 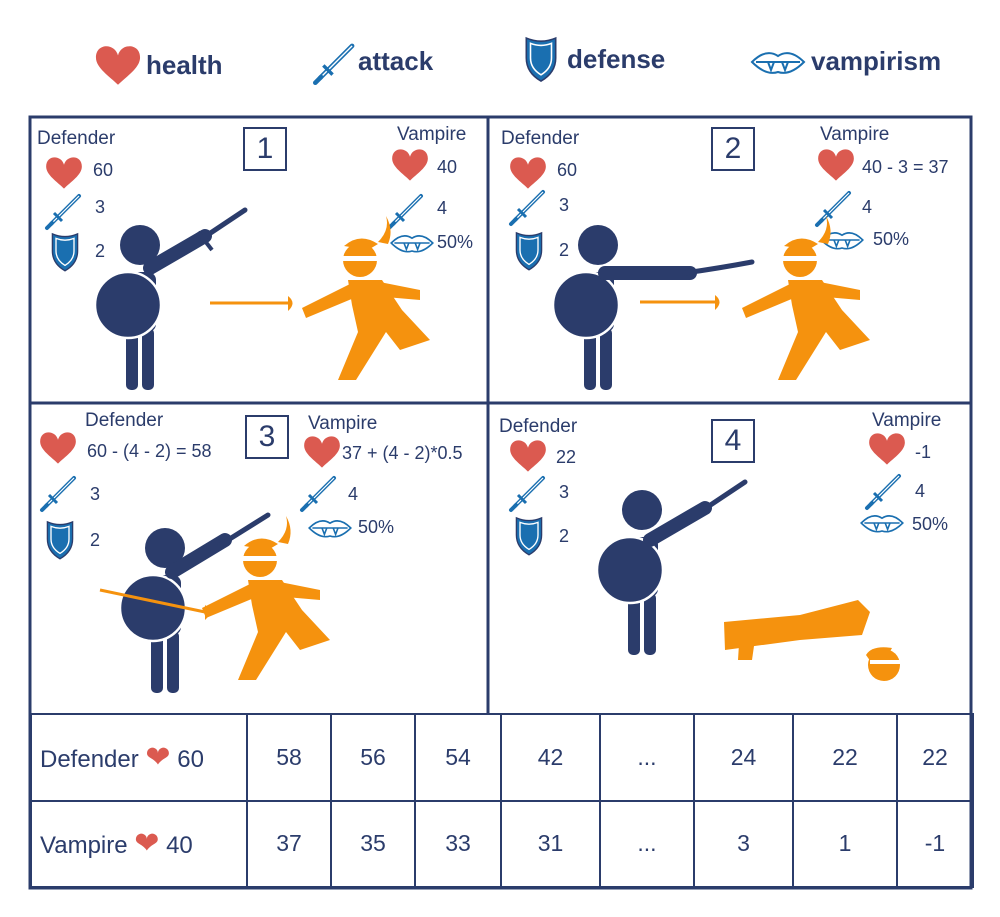 What do you see at coordinates (267, 437) in the screenshot?
I see `panel-number: 3` at bounding box center [267, 437].